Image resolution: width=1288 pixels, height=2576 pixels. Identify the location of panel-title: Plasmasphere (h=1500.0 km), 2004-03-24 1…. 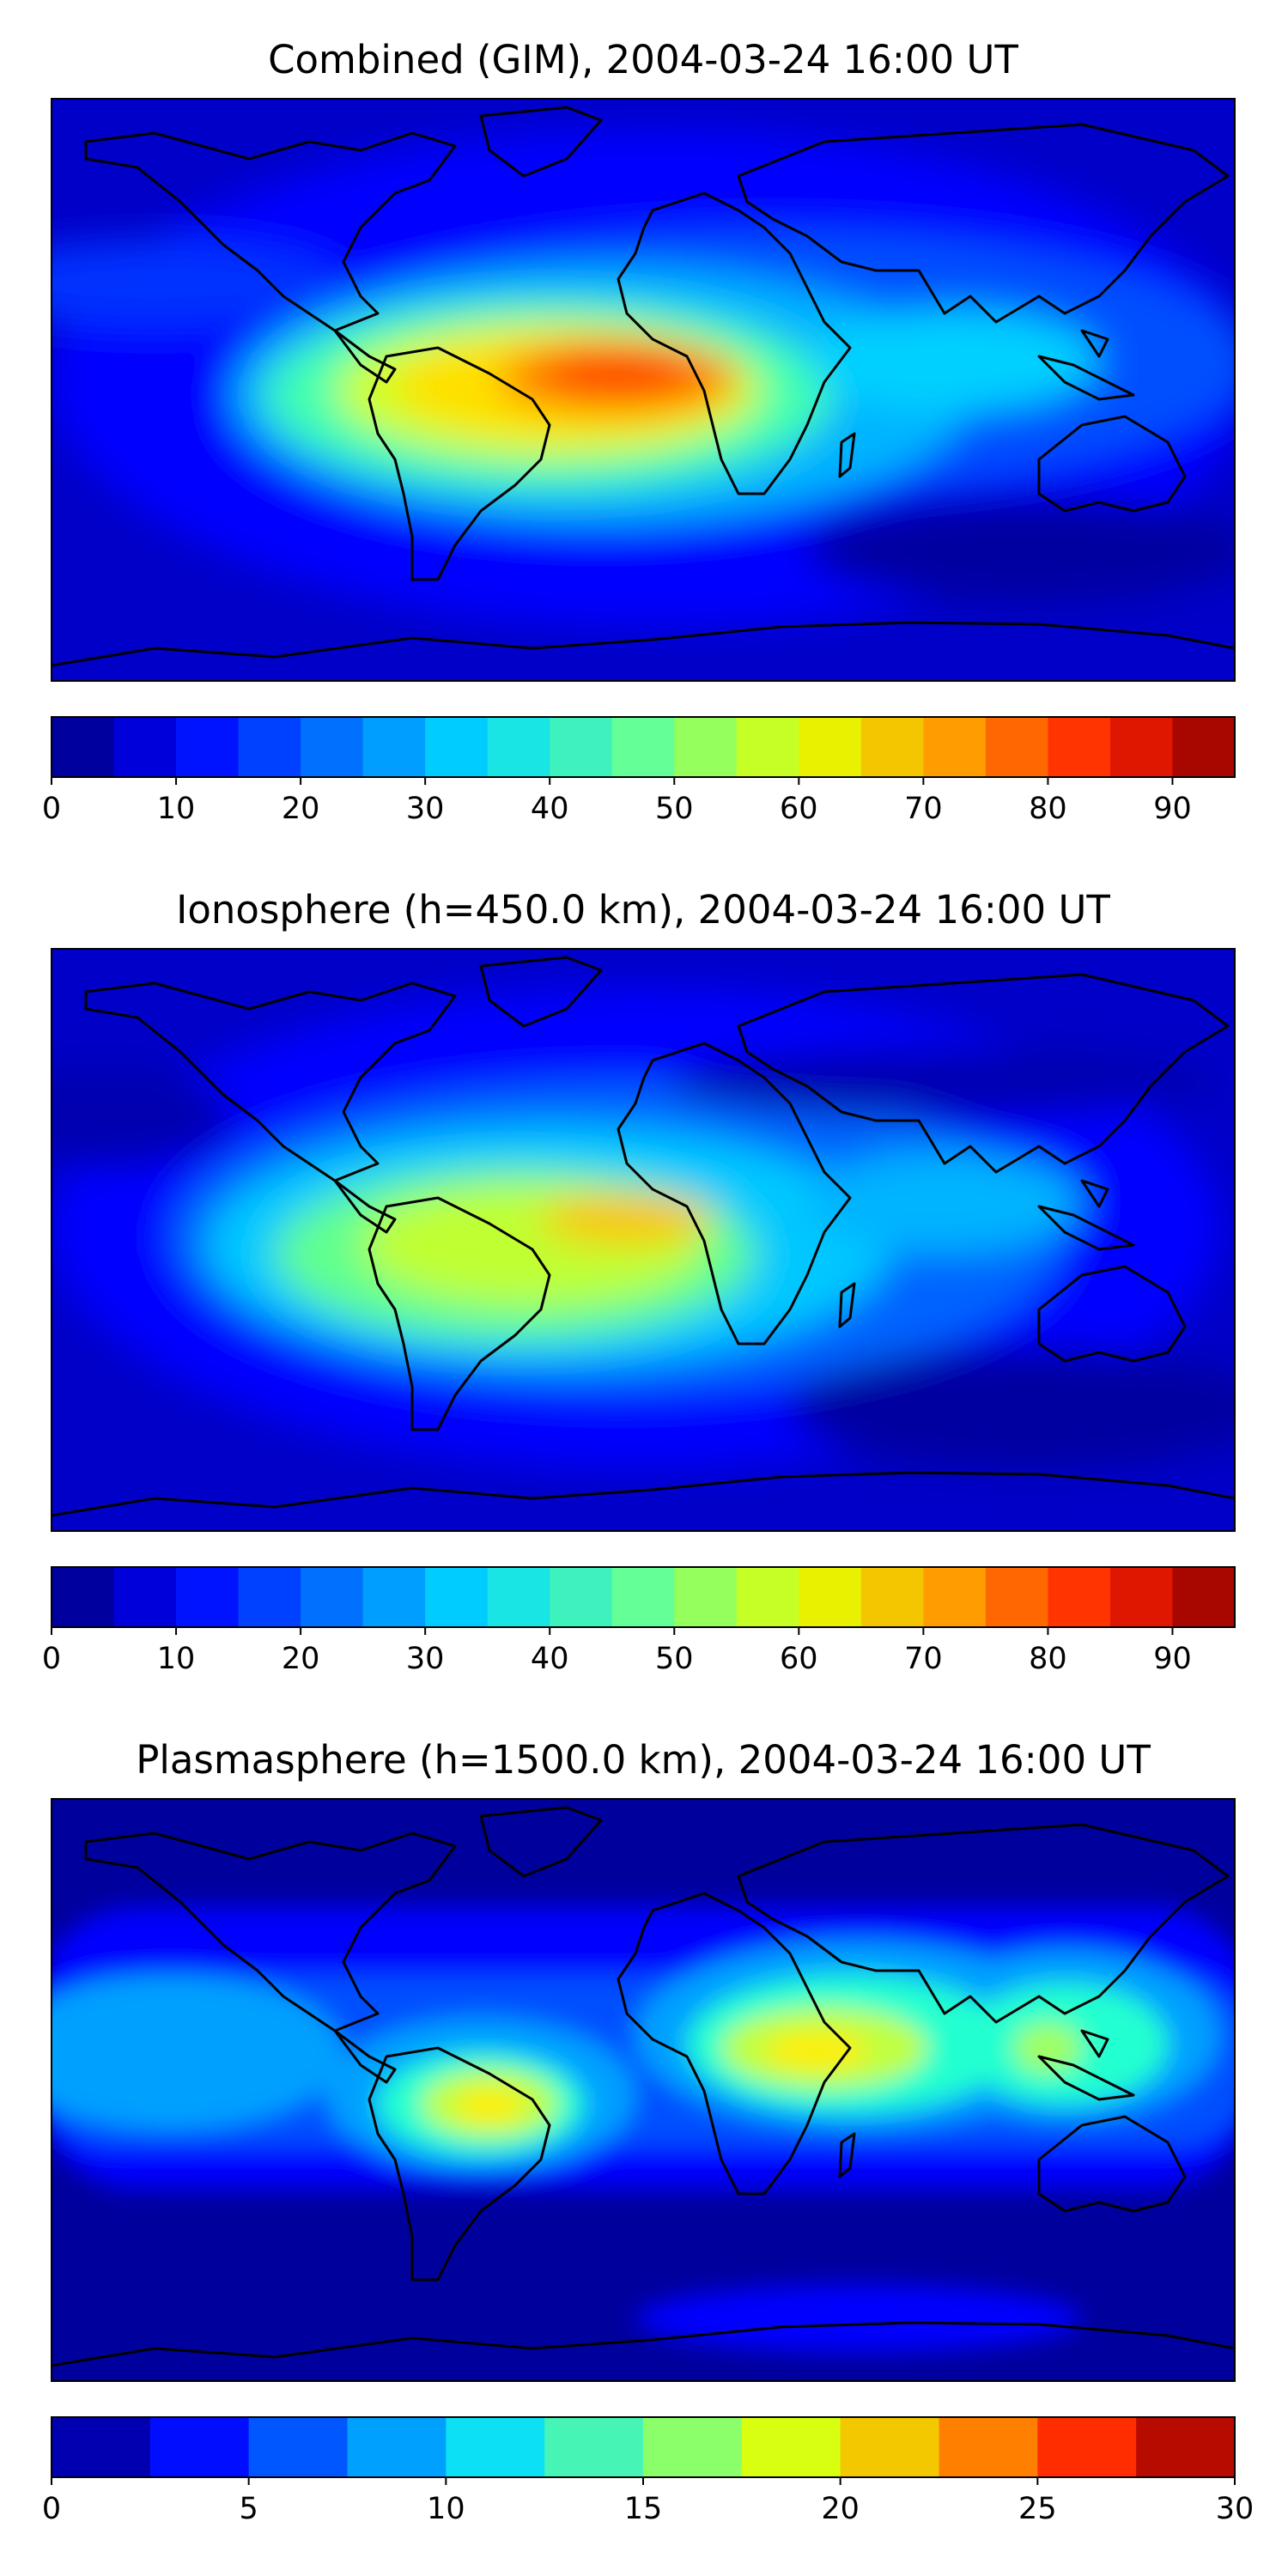
(643, 1760).